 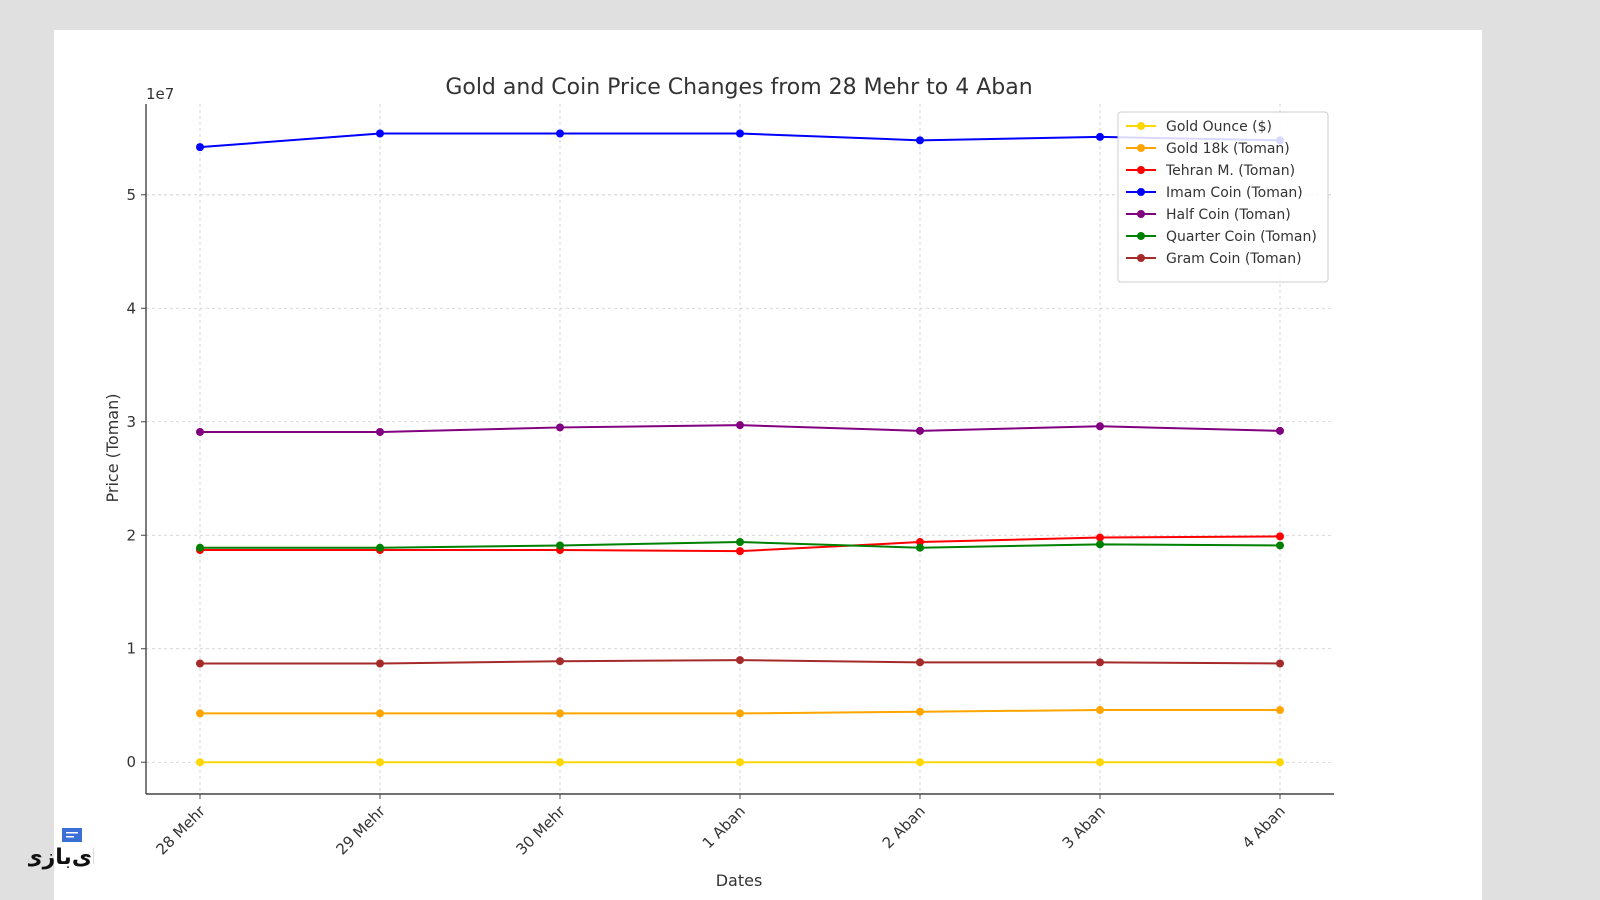 I want to click on watermark-text: ای‌بازی, so click(x=61, y=857).